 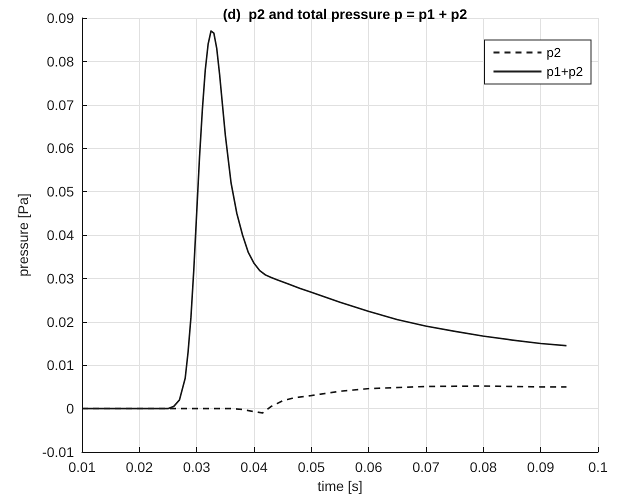 What do you see at coordinates (340, 486) in the screenshot?
I see `x-axis-title: time [s]` at bounding box center [340, 486].